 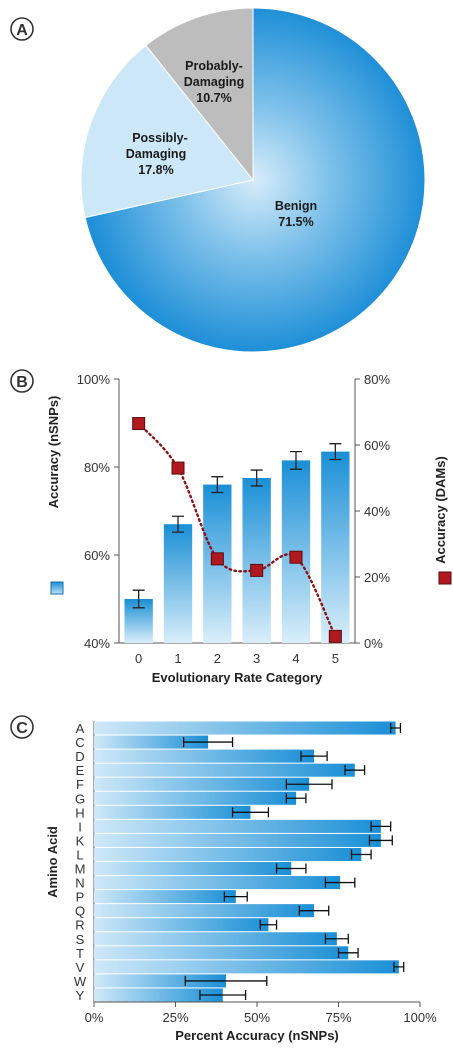 I want to click on amino-bar-L, so click(x=228, y=854).